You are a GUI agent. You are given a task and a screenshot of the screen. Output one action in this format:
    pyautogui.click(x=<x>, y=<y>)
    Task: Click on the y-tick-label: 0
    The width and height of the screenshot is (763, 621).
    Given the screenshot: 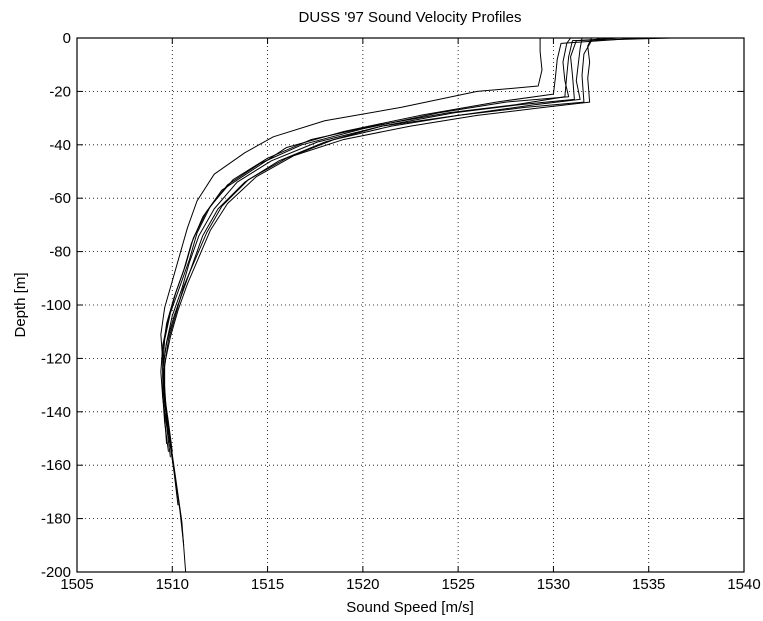 What is the action you would take?
    pyautogui.click(x=67, y=38)
    